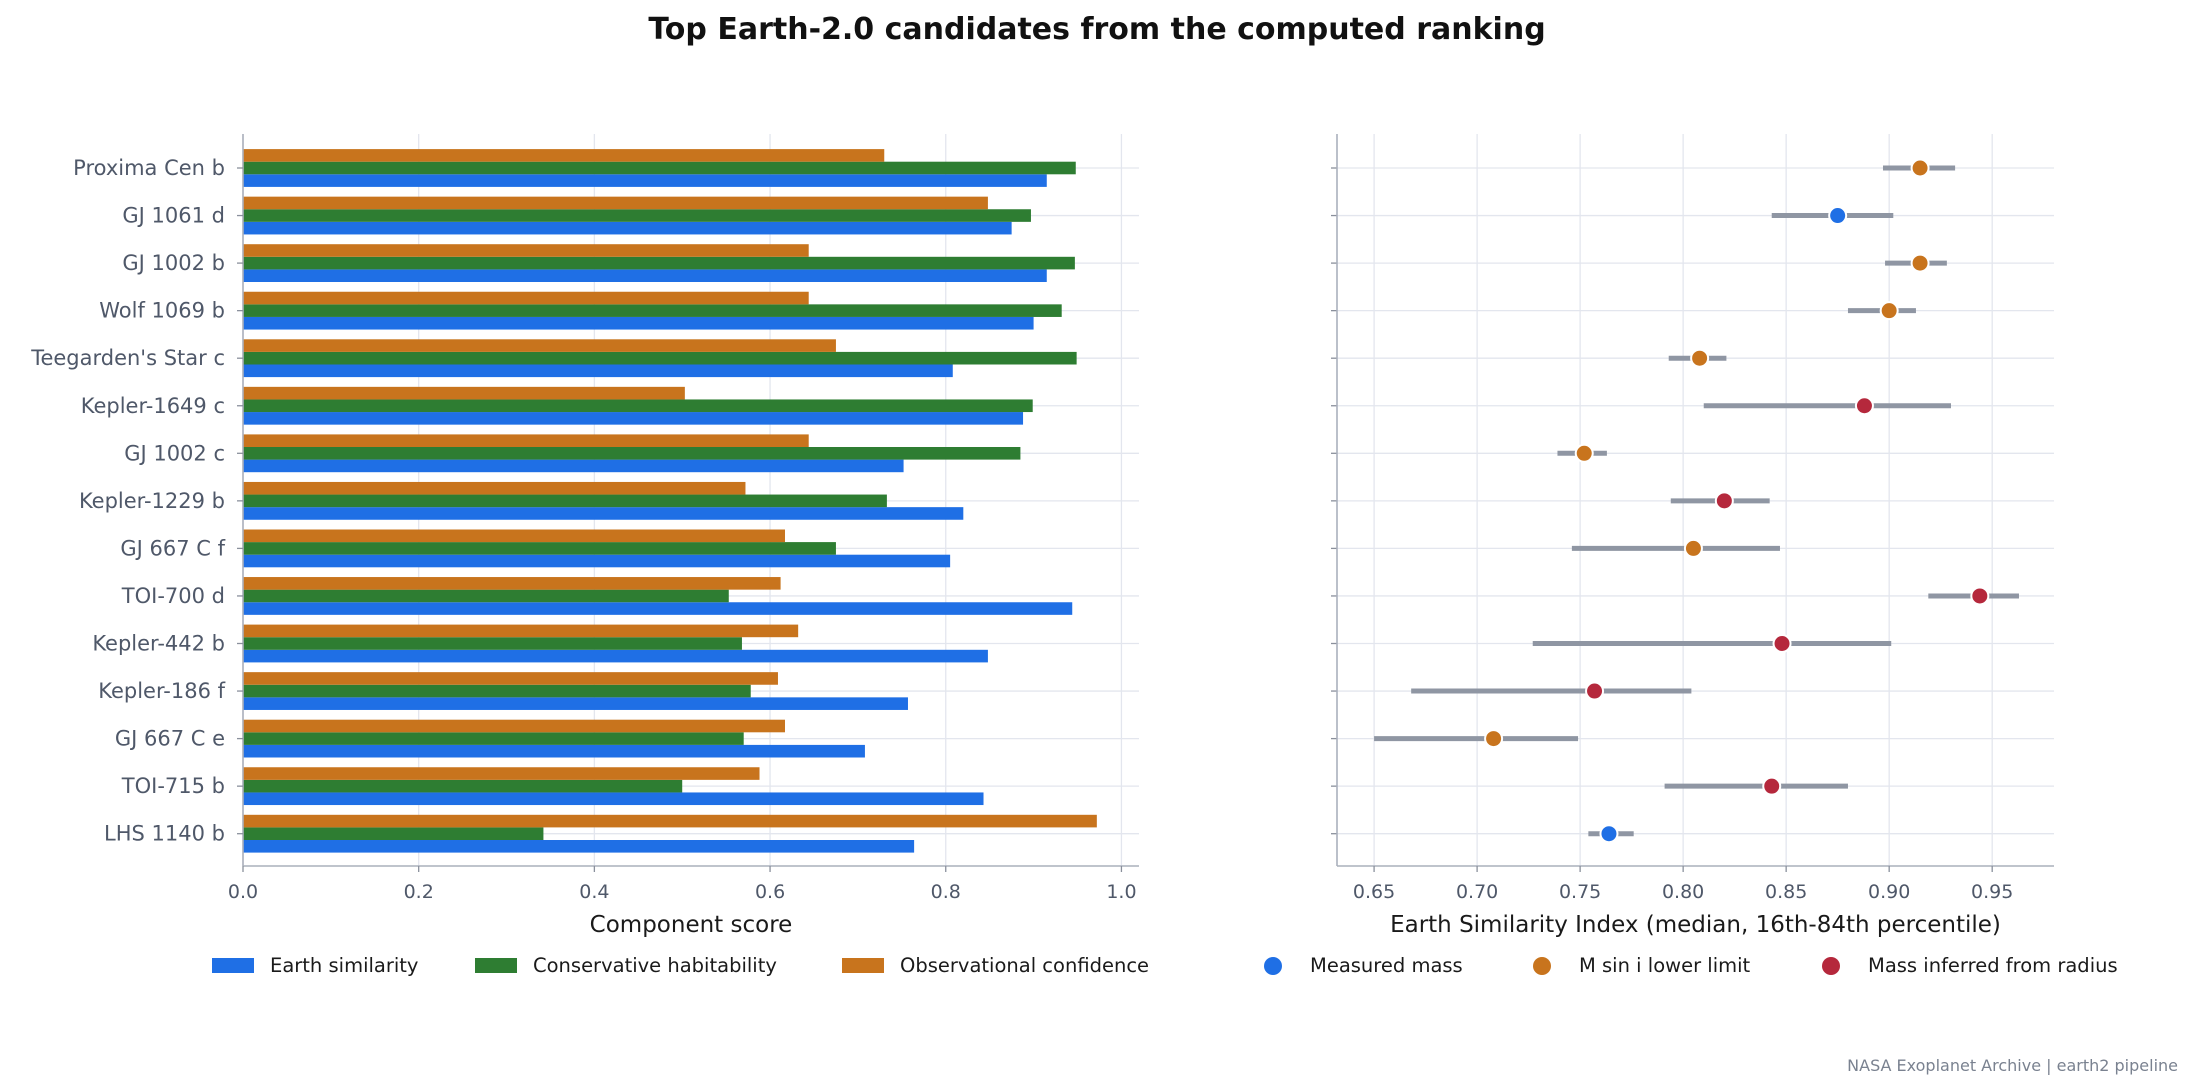  I want to click on bar-earth-similarity-wolf-1069-b, so click(638, 323).